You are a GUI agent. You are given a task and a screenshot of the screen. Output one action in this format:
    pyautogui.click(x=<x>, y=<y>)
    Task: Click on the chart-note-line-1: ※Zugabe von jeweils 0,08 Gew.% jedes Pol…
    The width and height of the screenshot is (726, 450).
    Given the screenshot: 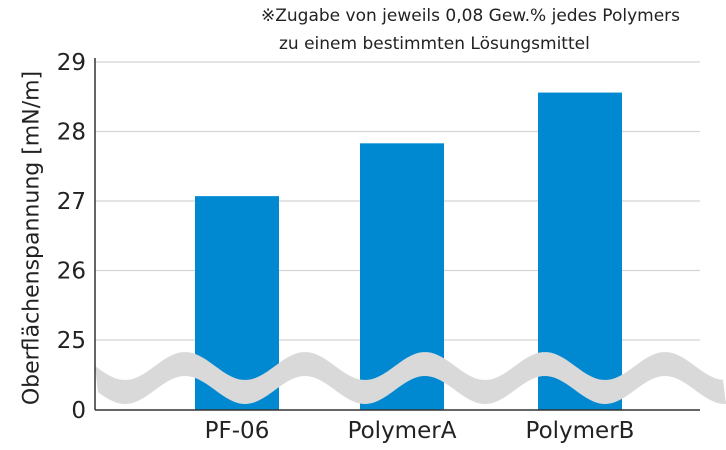 What is the action you would take?
    pyautogui.click(x=470, y=16)
    